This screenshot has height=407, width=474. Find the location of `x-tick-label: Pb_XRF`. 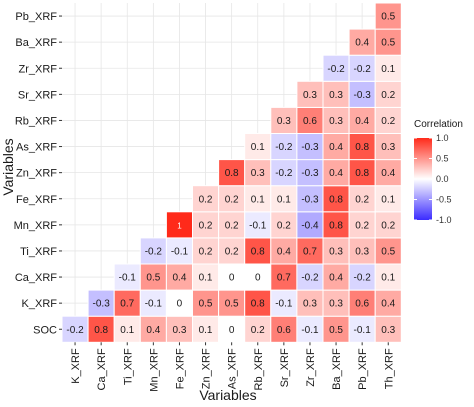

x-tick-label: Pb_XRF is located at coordinates (363, 369).